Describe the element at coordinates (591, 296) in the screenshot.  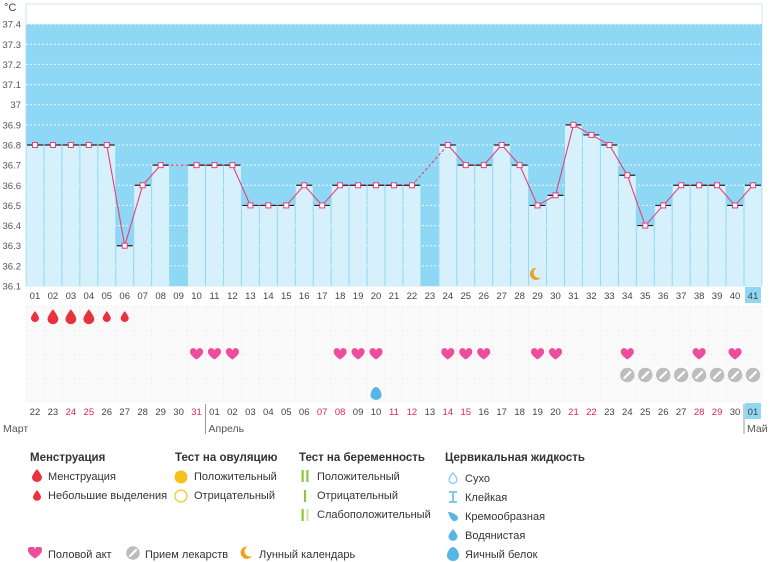
I see `cycle-day-label: 32` at that location.